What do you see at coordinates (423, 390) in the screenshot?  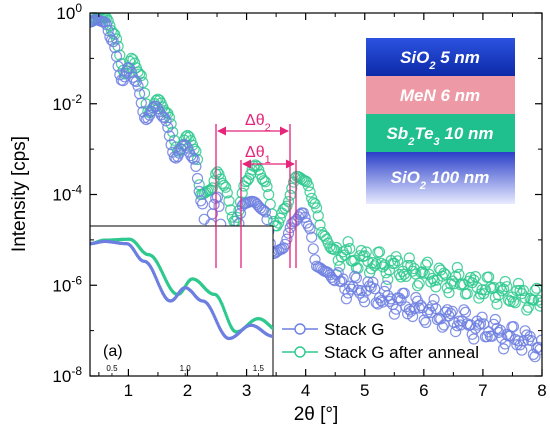 I see `x-tick-label: 6` at bounding box center [423, 390].